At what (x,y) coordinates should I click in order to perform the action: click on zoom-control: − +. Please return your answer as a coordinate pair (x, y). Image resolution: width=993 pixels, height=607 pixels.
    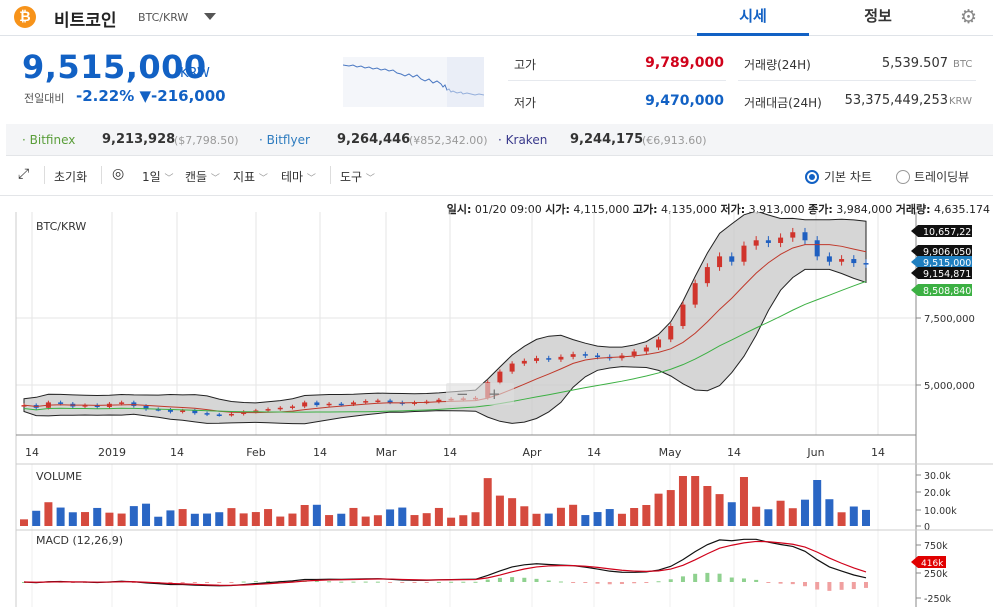
    Looking at the image, I should click on (480, 394).